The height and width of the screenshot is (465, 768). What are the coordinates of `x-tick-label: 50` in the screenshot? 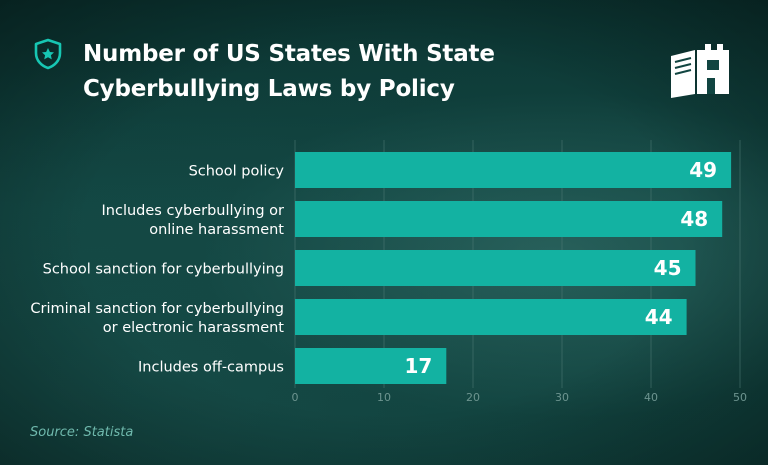 It's located at (740, 397).